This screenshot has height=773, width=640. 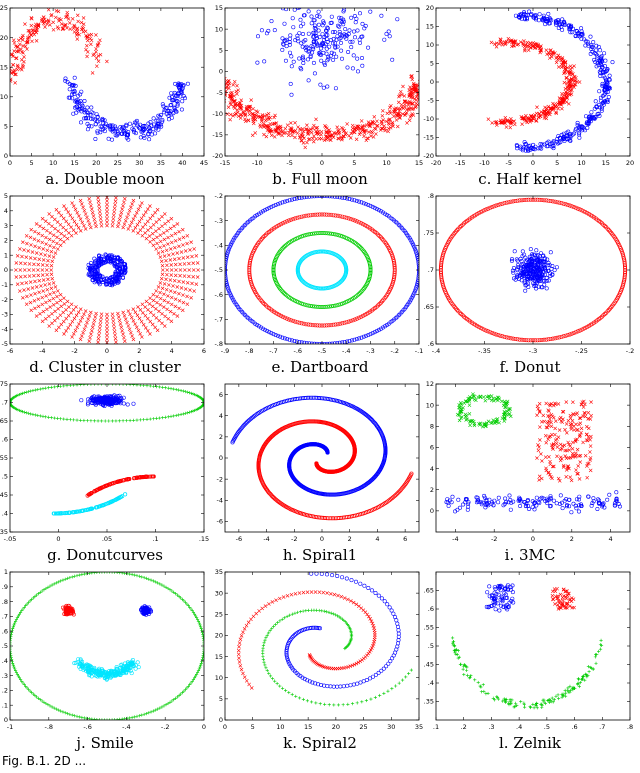 What do you see at coordinates (5, 477) in the screenshot?
I see `y-tick-label: .5` at bounding box center [5, 477].